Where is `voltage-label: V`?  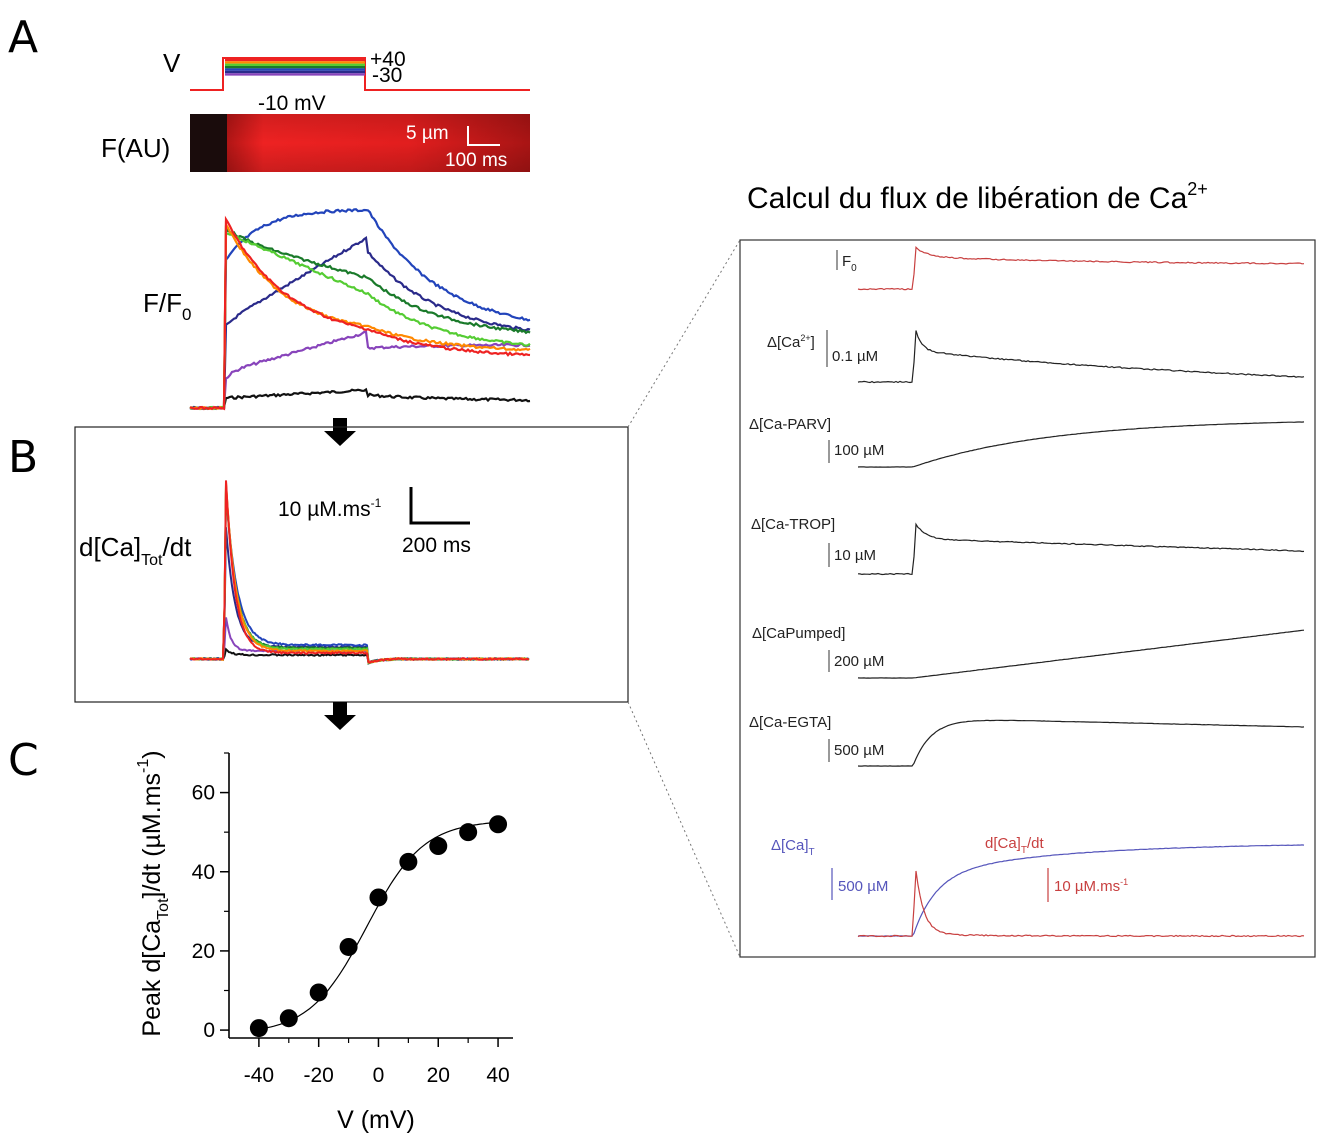
voltage-label: V is located at coordinates (172, 63).